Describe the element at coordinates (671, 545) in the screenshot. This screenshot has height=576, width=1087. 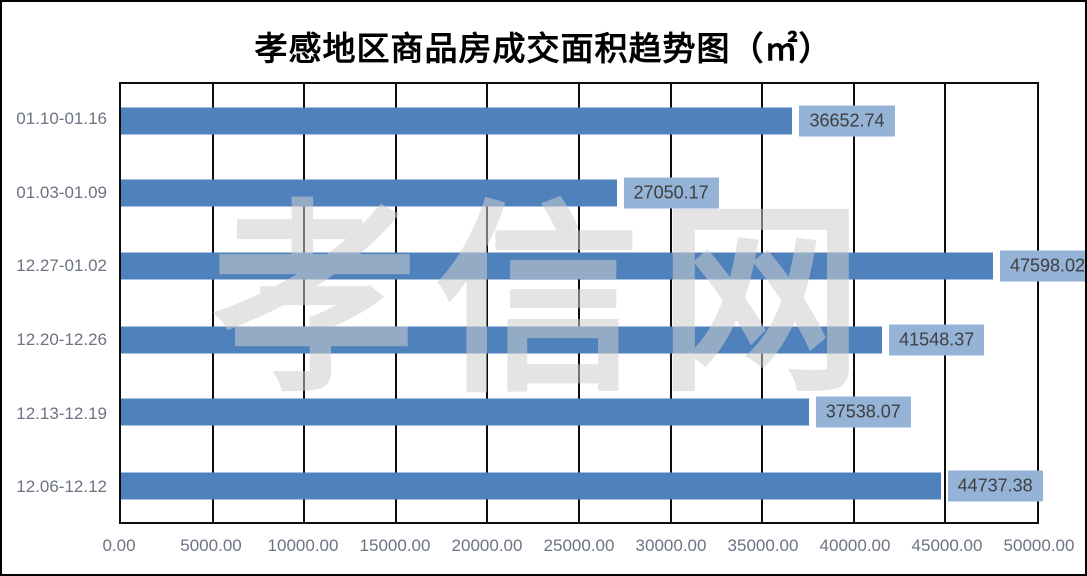
I see `value-axis-tick-label: 30000.00` at that location.